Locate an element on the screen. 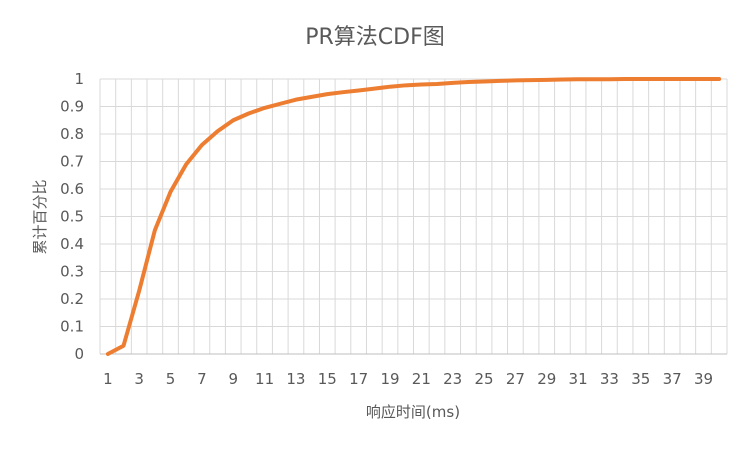 The image size is (750, 450). y-tick-label: 0.5 is located at coordinates (72, 217).